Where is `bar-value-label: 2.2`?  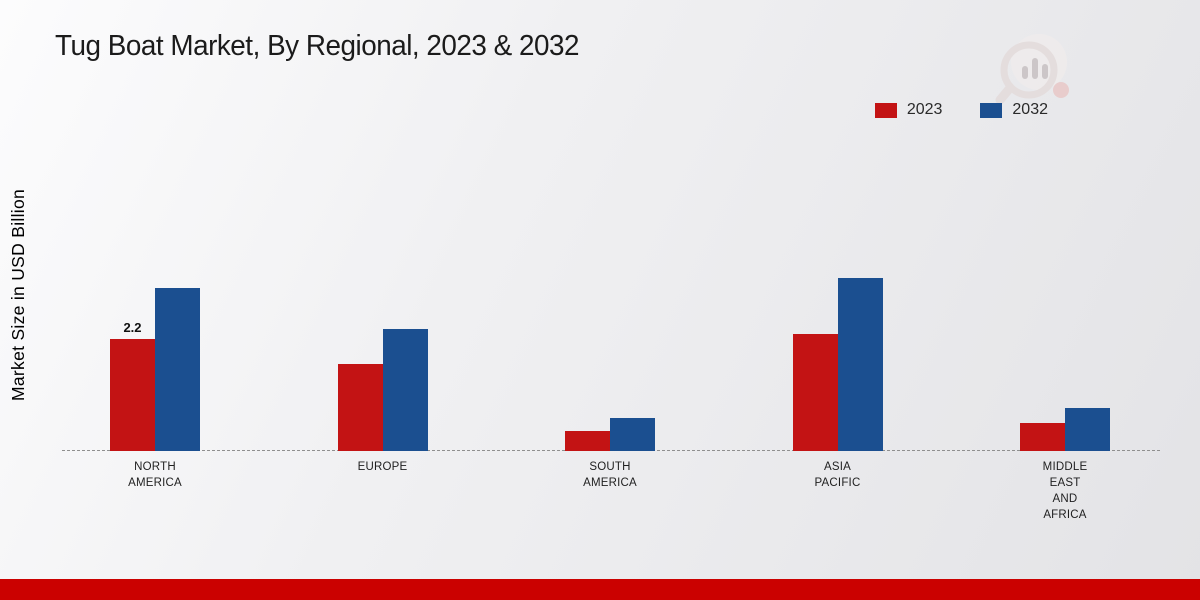
bar-value-label: 2.2 is located at coordinates (132, 327).